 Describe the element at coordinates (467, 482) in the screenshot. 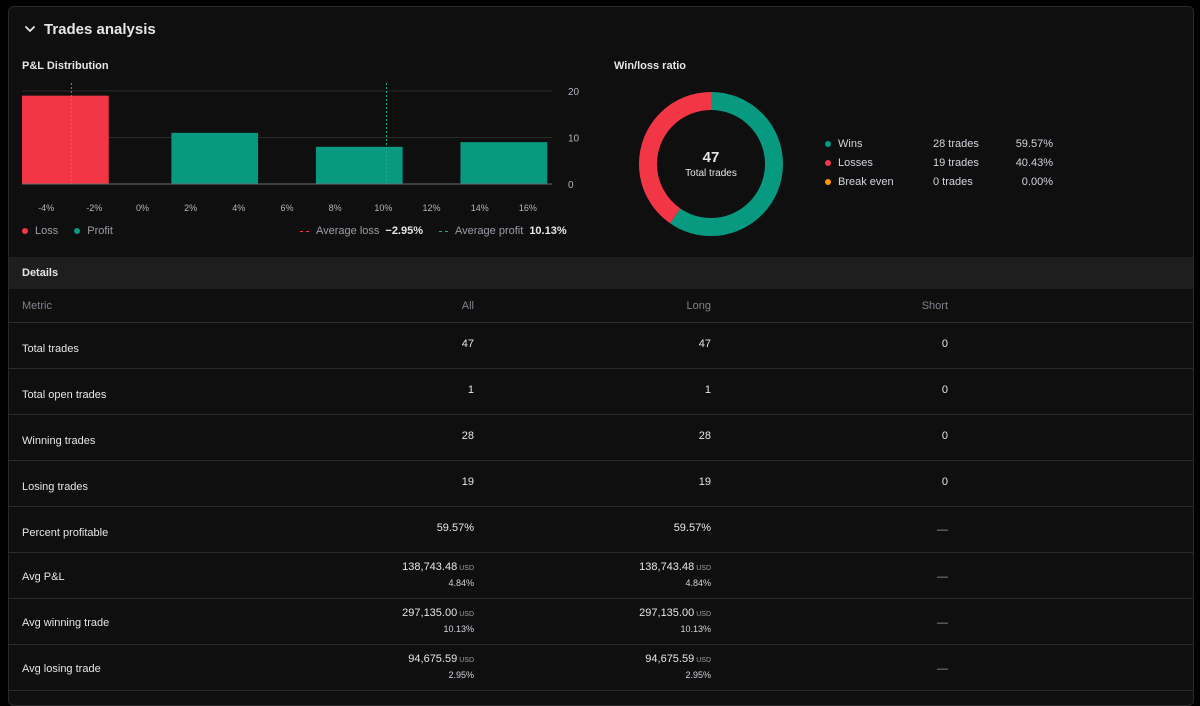

I see `row-all-value: 19` at that location.